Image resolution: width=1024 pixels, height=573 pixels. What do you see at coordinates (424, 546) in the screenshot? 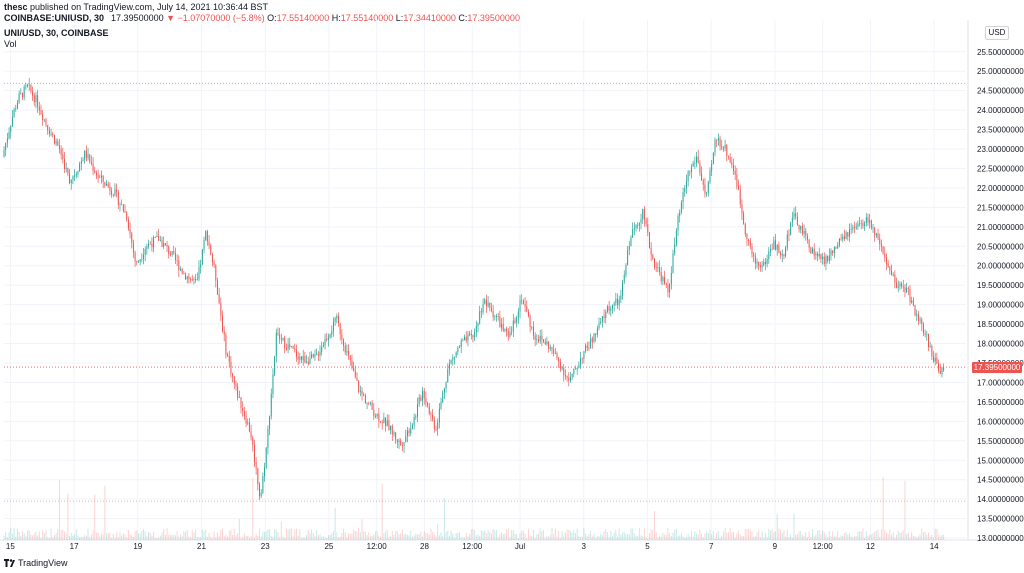
I see `x-tick-label: 28` at bounding box center [424, 546].